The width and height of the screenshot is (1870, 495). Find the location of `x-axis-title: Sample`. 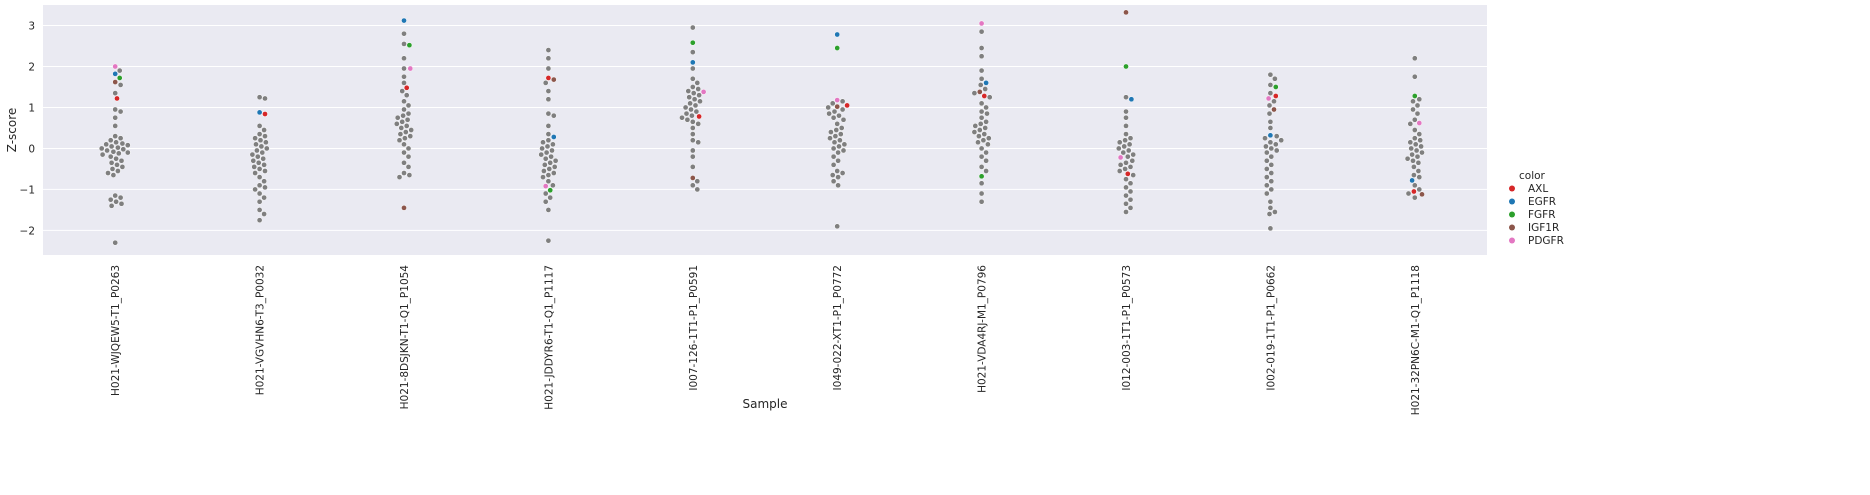

x-axis-title: Sample is located at coordinates (765, 404).